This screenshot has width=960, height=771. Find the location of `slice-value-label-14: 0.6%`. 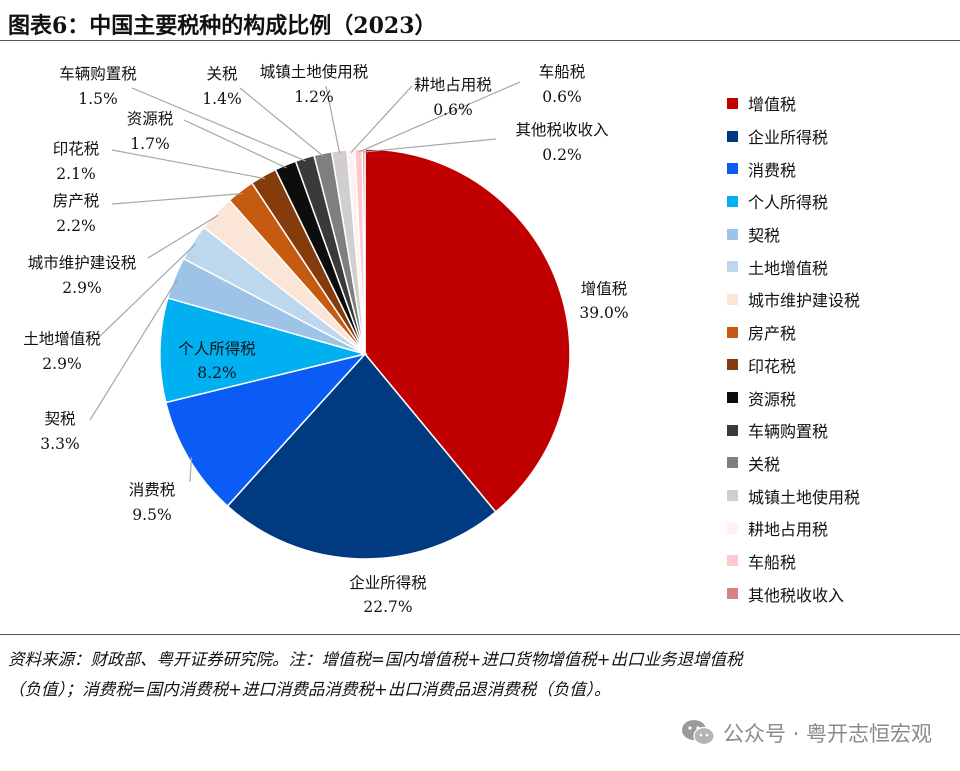

slice-value-label-14: 0.6% is located at coordinates (561, 97).